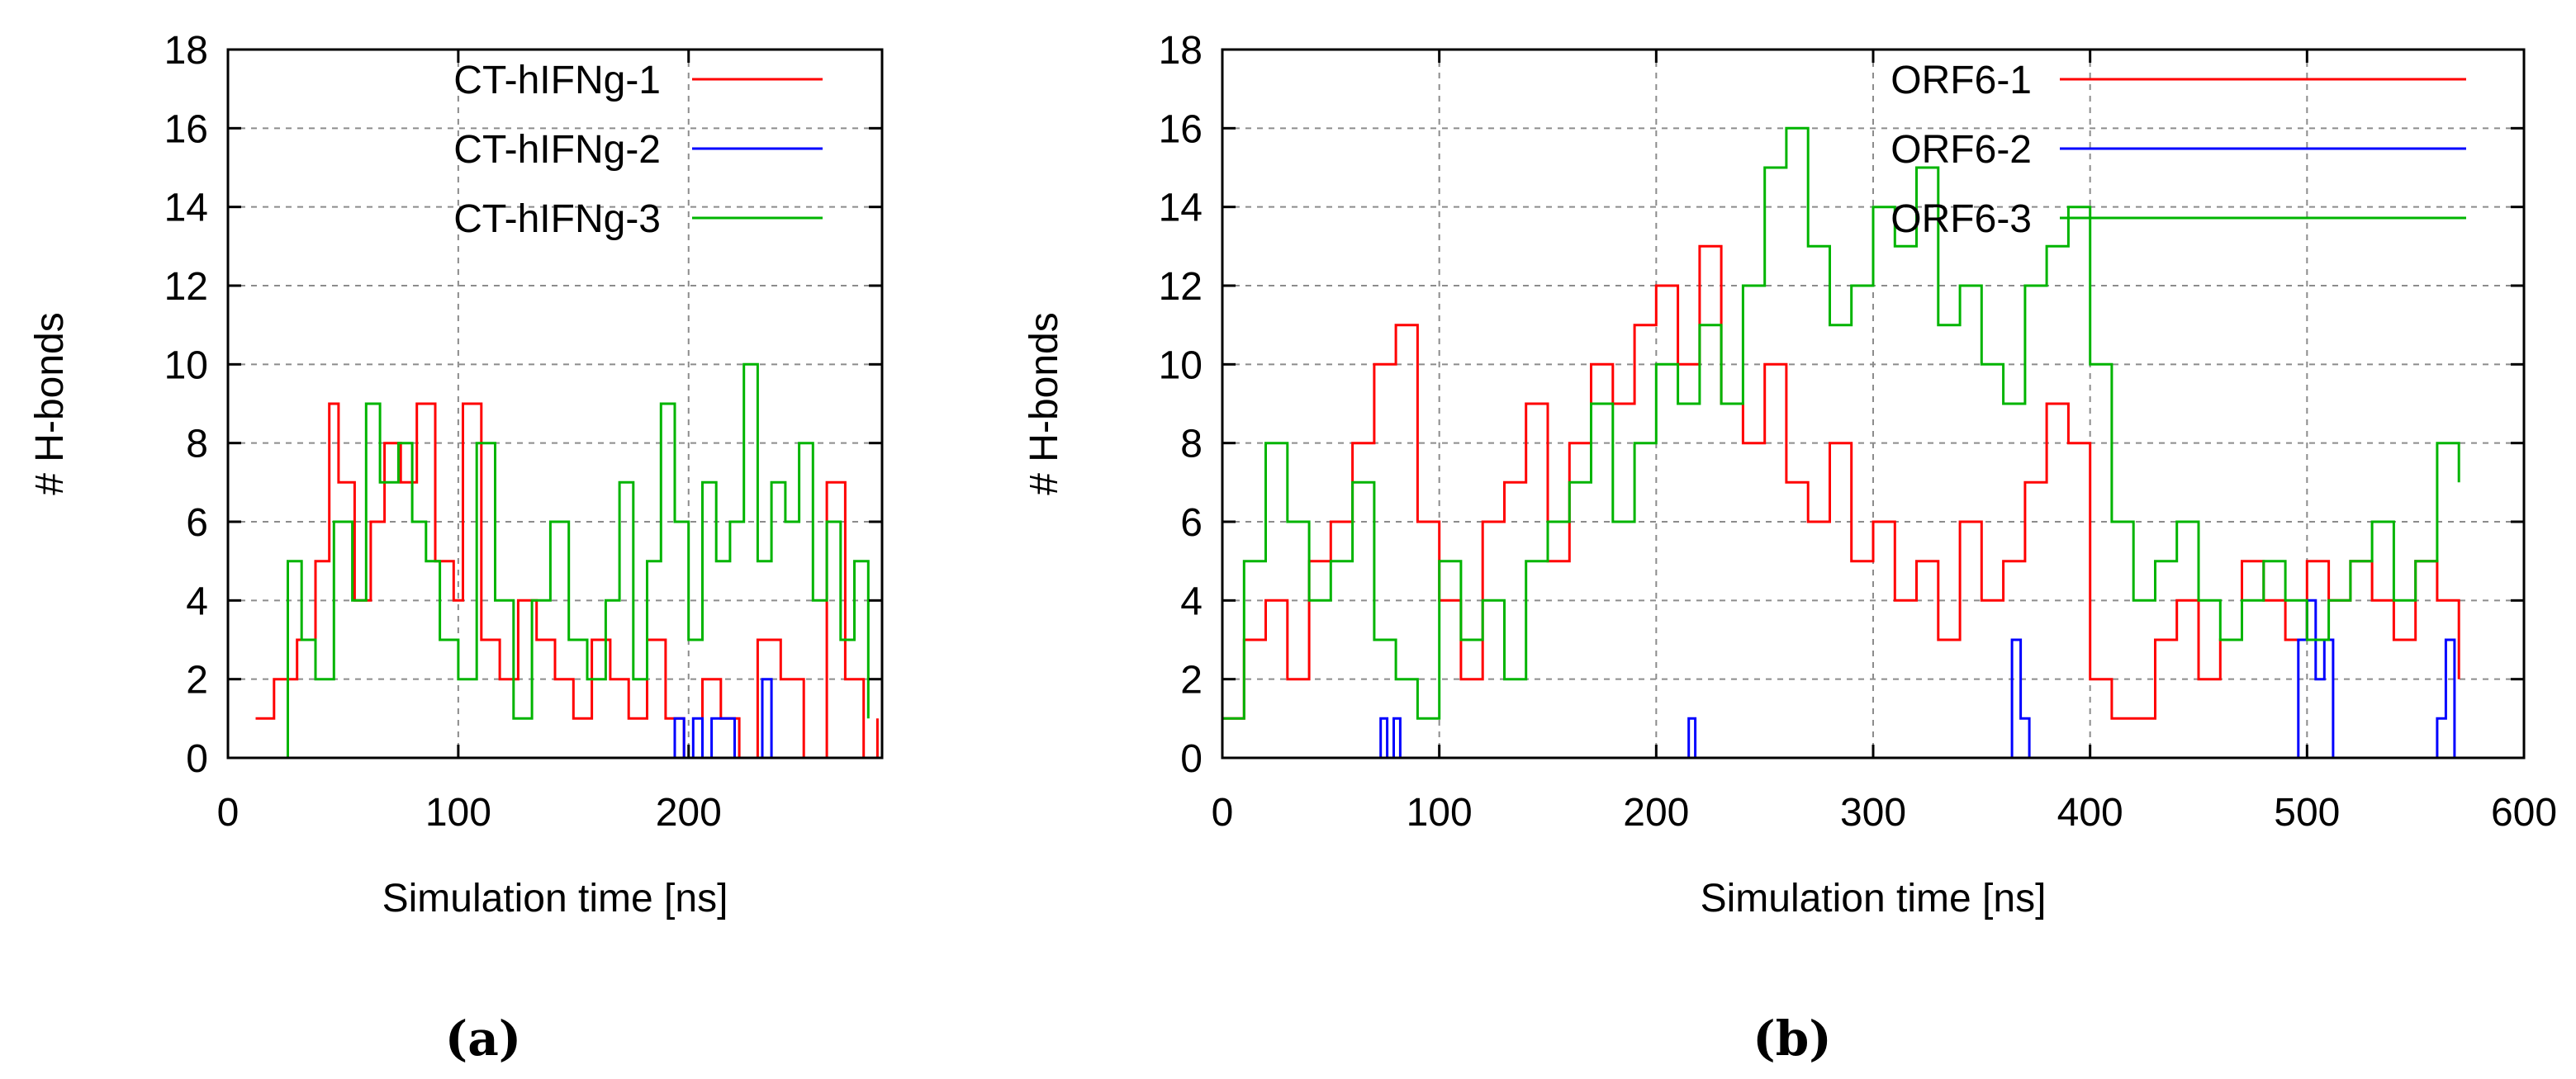 This screenshot has height=1079, width=2576. What do you see at coordinates (2307, 813) in the screenshot?
I see `x-tick-label: 500` at bounding box center [2307, 813].